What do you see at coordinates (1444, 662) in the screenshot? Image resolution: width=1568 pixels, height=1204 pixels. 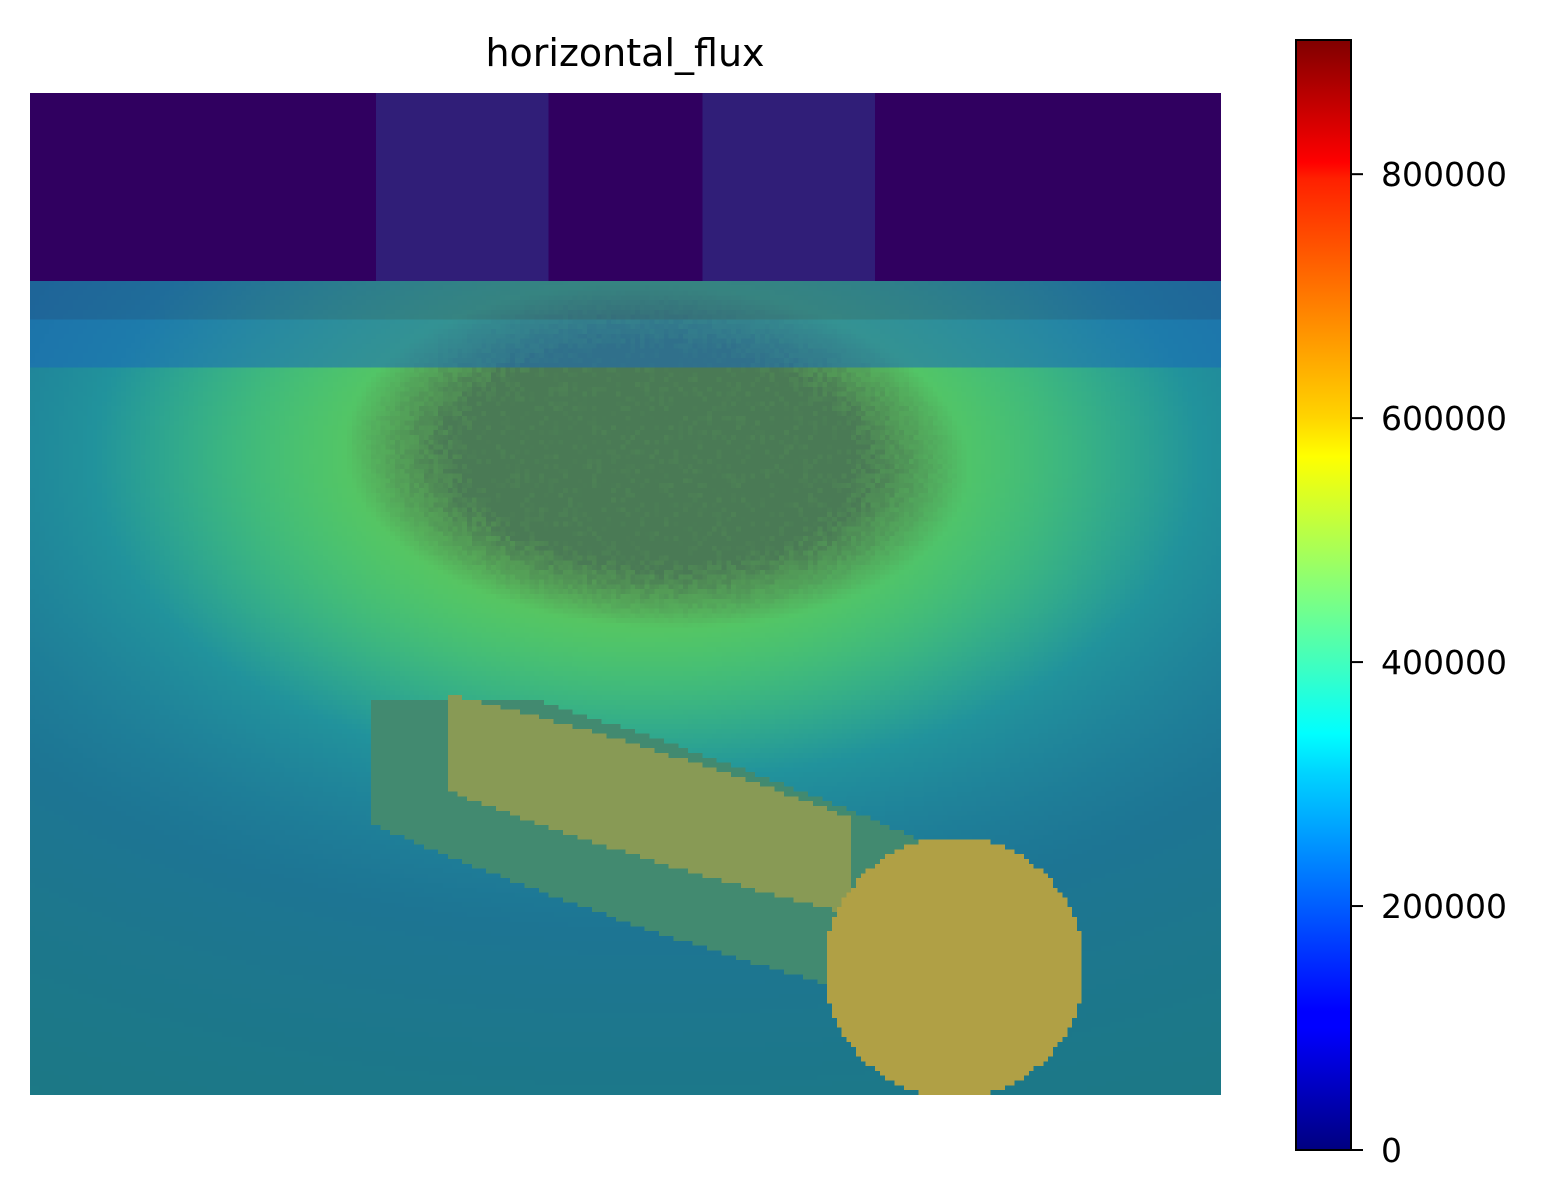 I see `colorbar-tick-label: 400000` at bounding box center [1444, 662].